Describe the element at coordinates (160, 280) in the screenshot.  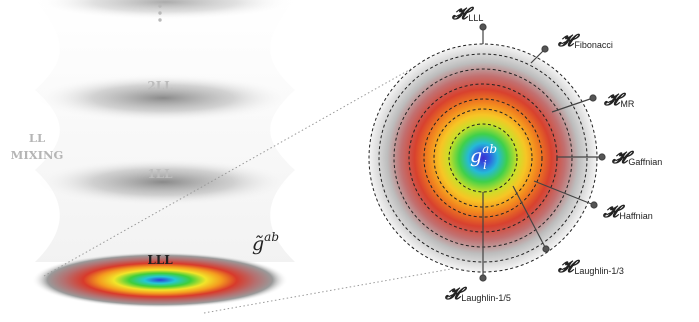
I see `level-blob-lll` at that location.